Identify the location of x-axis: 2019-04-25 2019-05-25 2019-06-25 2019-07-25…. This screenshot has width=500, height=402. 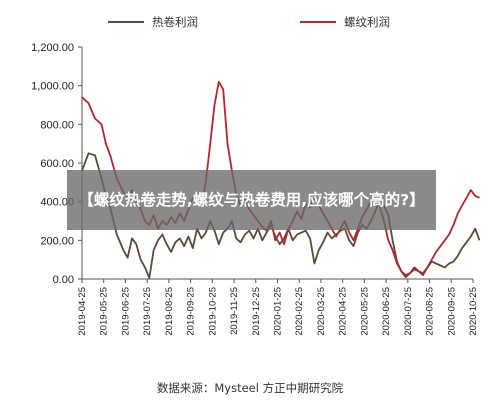
(278, 307).